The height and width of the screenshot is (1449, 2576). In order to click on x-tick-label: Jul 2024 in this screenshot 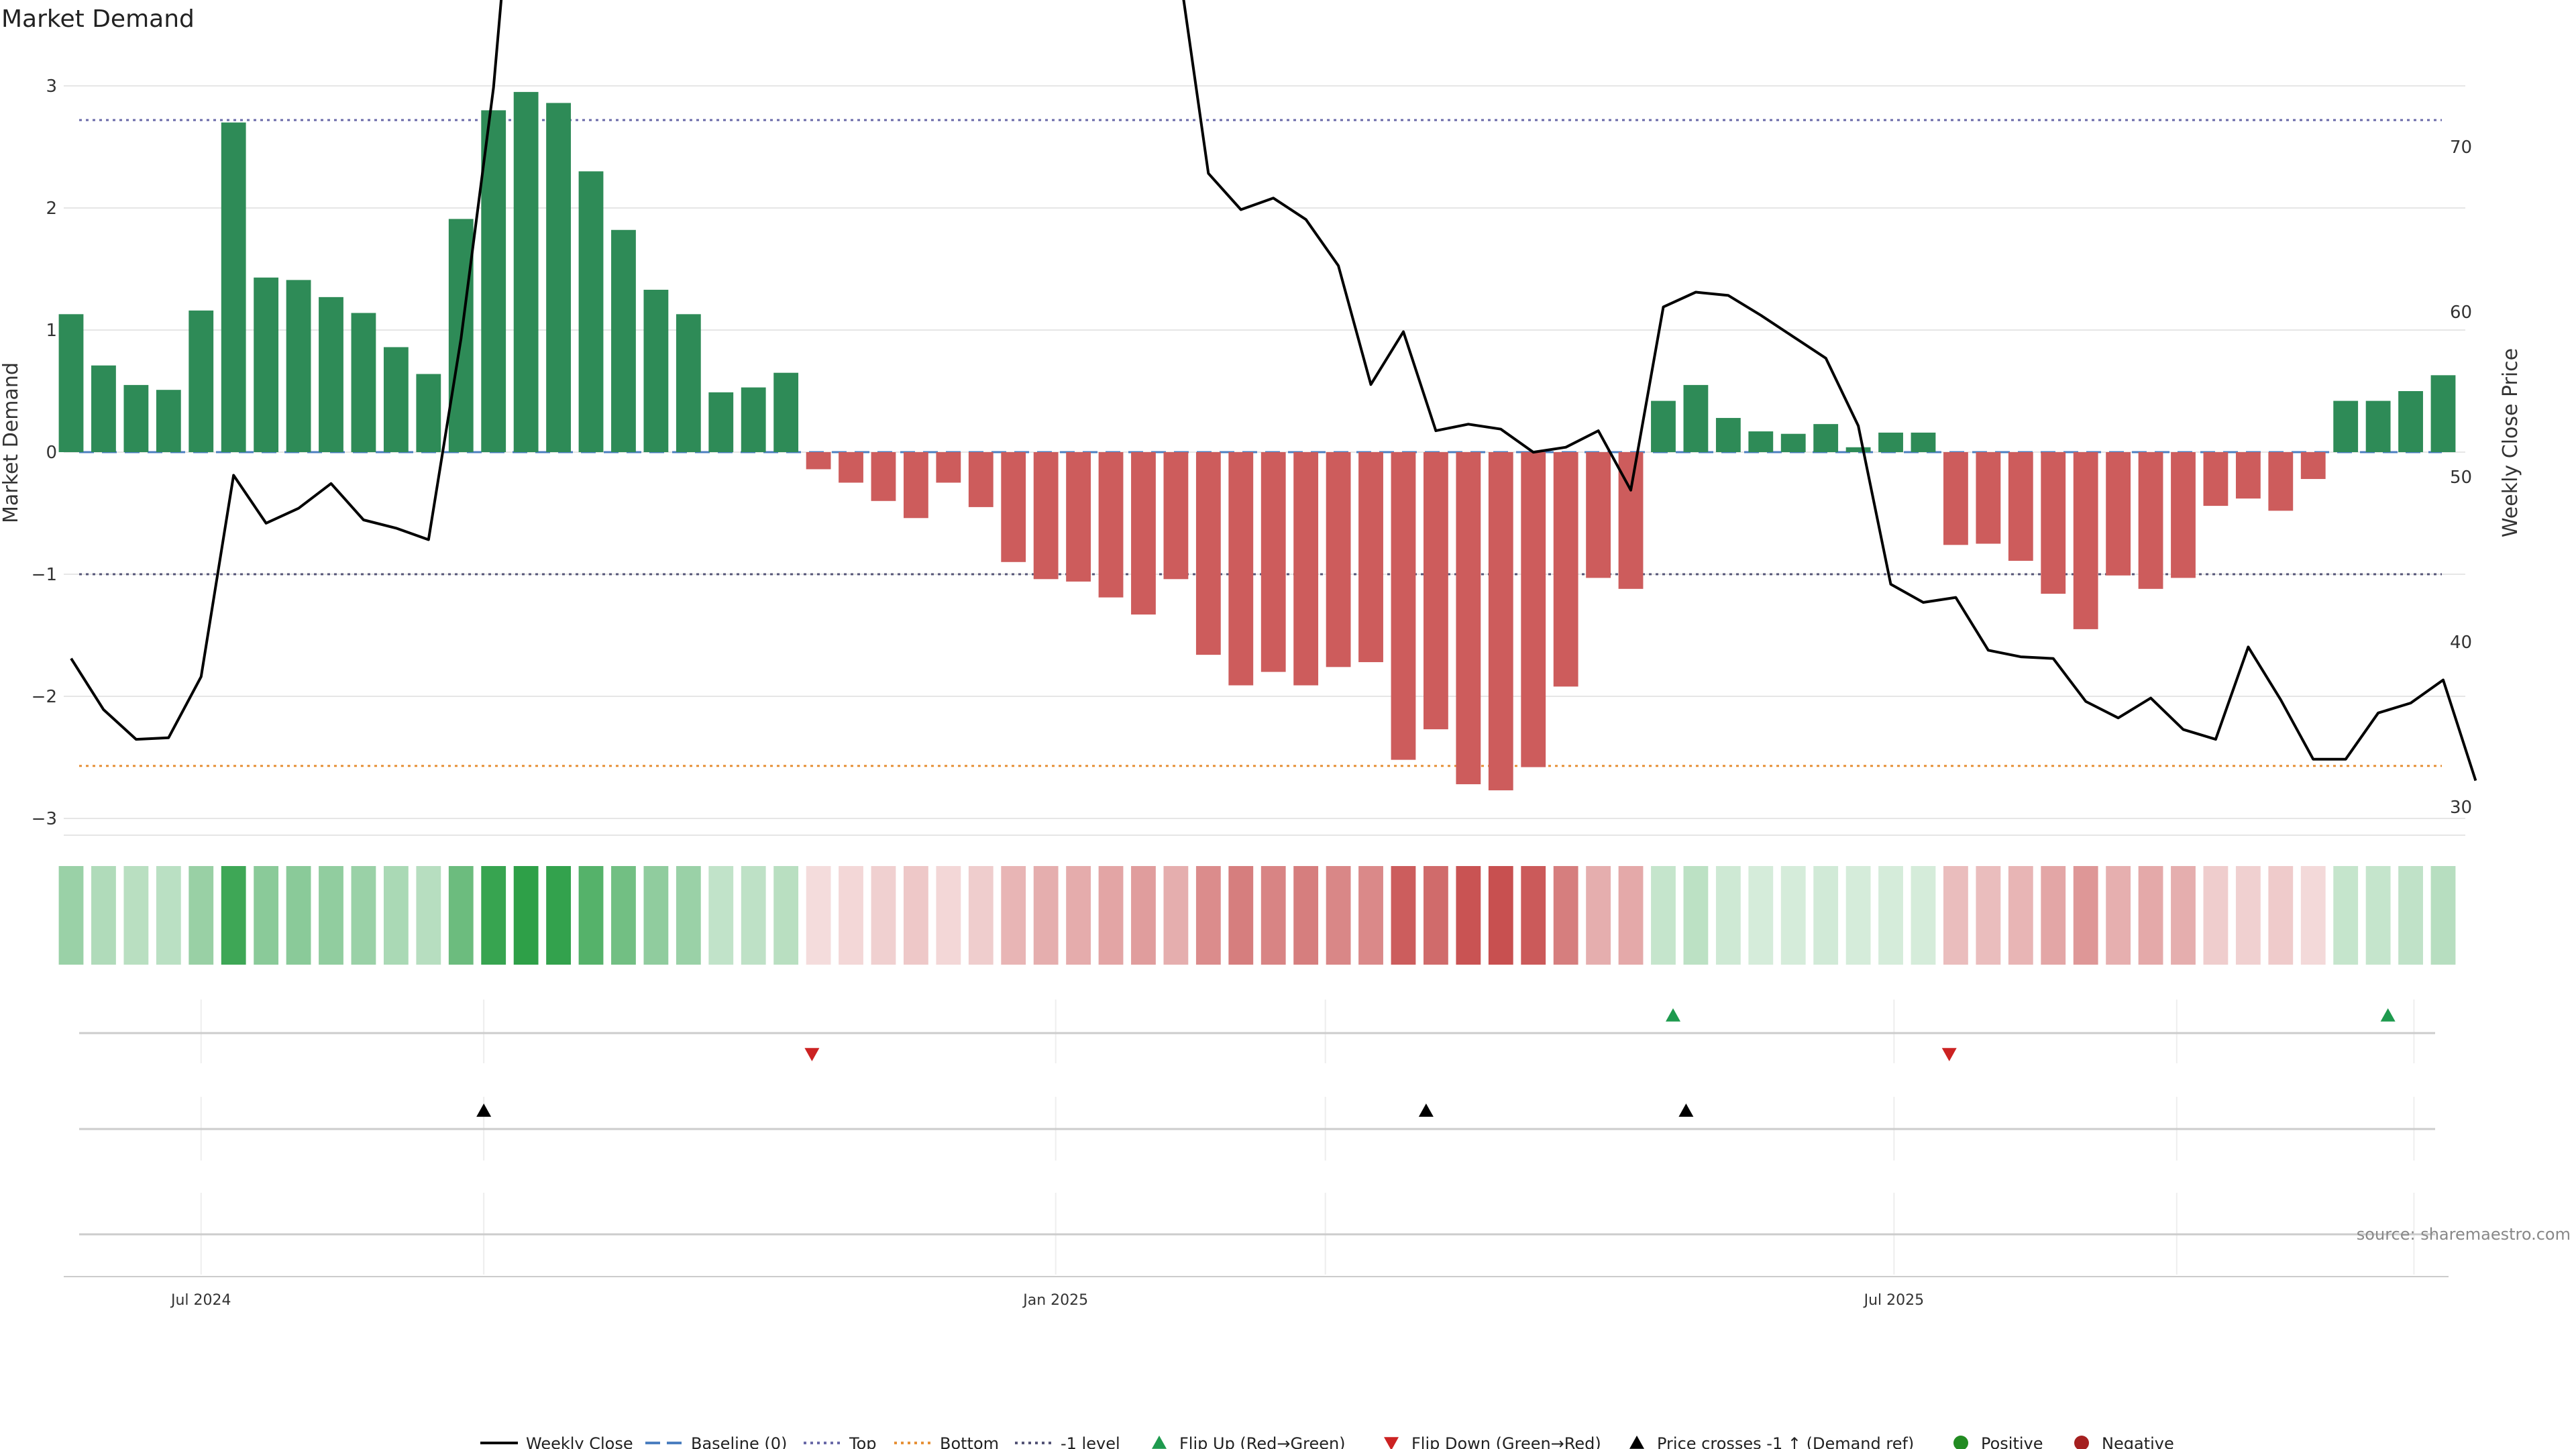, I will do `click(200, 1300)`.